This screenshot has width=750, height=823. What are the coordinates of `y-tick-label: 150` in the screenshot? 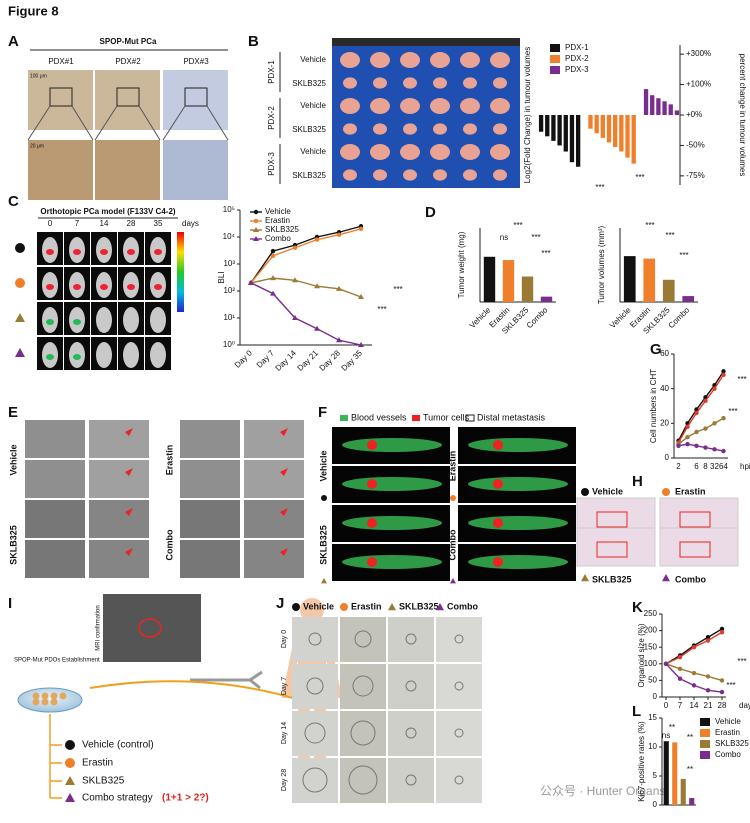 It's located at (651, 646).